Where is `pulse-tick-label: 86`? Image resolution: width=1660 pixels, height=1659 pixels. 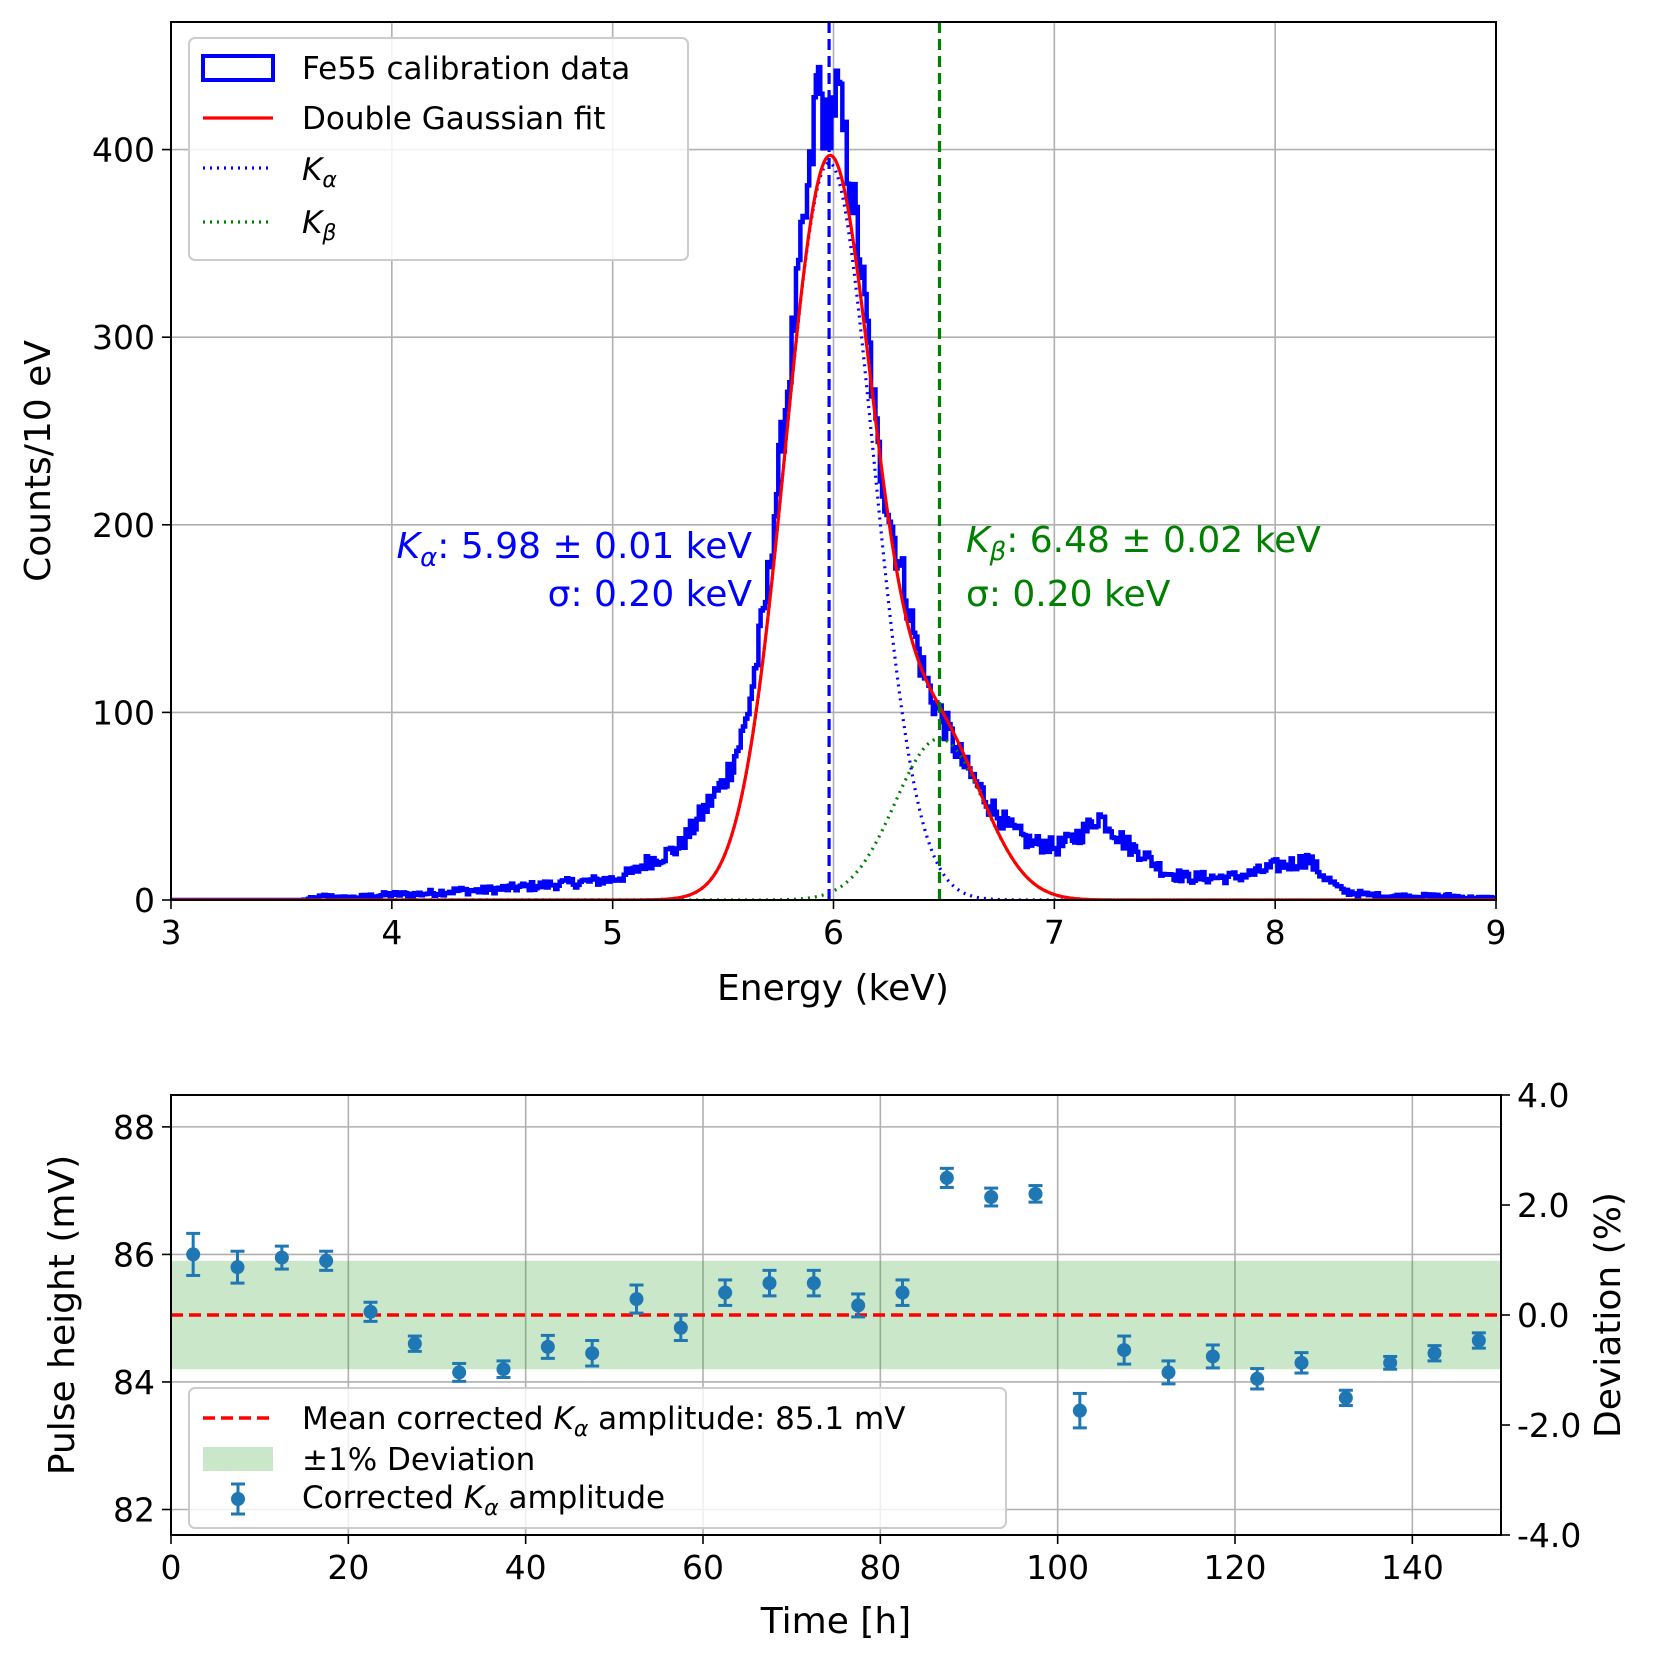
pulse-tick-label: 86 is located at coordinates (134, 1254).